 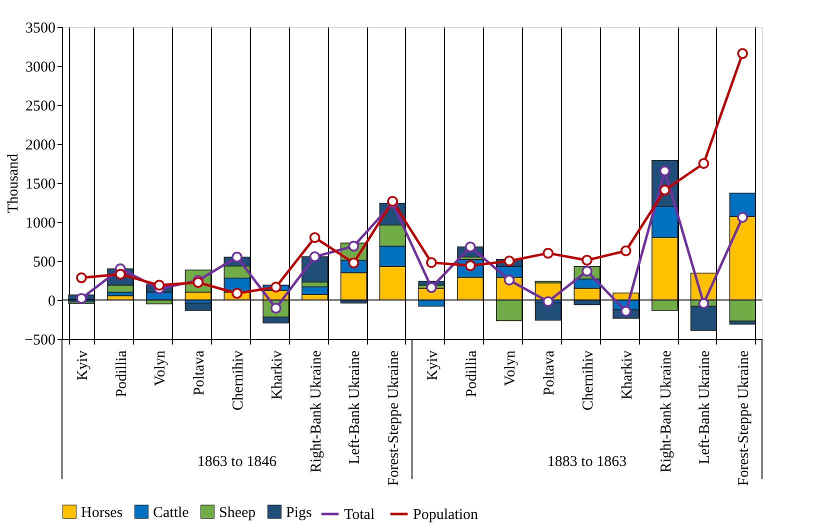 I want to click on y-axis-title: Thousand, so click(x=14, y=183).